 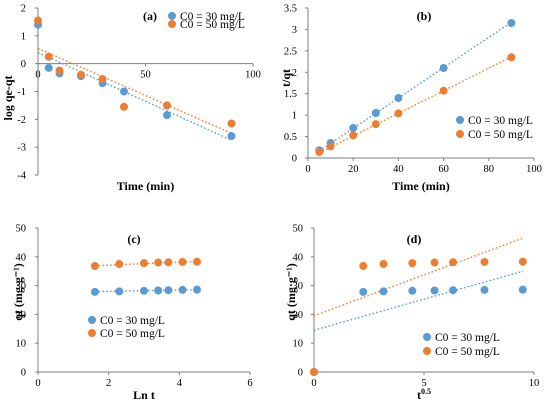 I want to click on panel-label: (b), so click(x=424, y=16).